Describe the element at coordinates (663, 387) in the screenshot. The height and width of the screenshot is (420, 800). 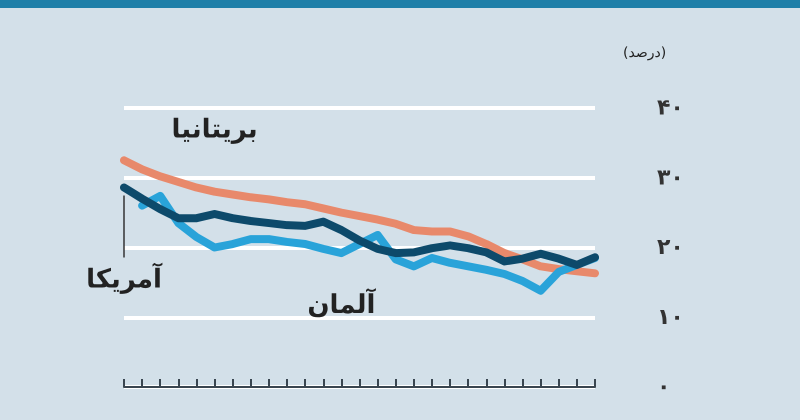
I see `y-tick-label: ۰` at that location.